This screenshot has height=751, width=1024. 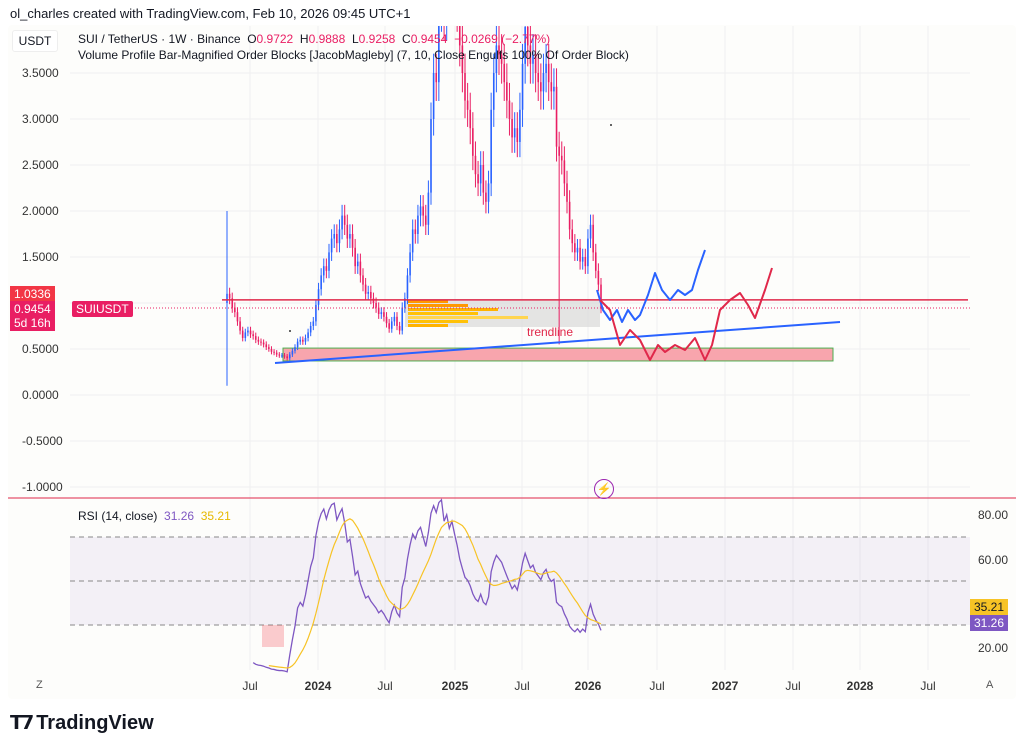 I want to click on zoom-reset-button: Z, so click(x=39, y=685).